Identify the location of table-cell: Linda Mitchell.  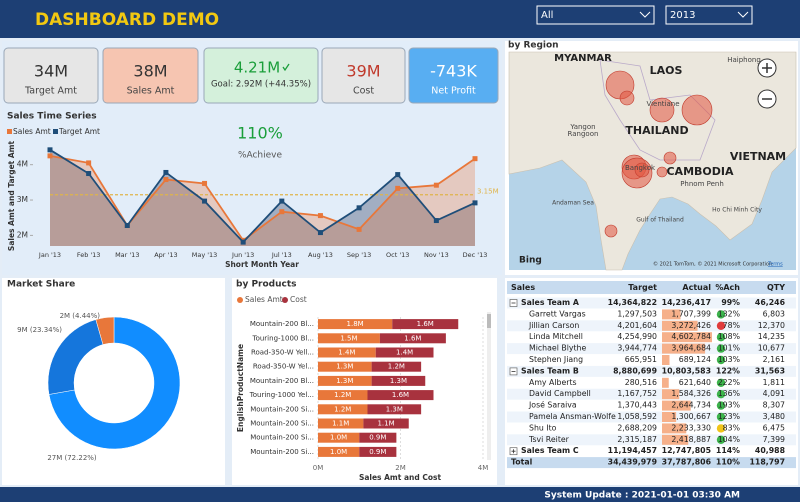
(556, 336).